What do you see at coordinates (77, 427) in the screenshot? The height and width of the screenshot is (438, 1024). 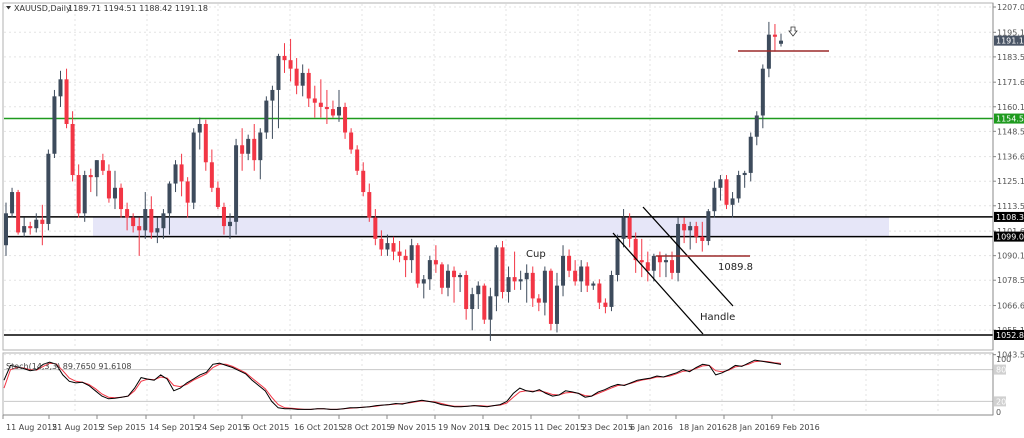 I see `date-tick: 21 Aug 2015` at bounding box center [77, 427].